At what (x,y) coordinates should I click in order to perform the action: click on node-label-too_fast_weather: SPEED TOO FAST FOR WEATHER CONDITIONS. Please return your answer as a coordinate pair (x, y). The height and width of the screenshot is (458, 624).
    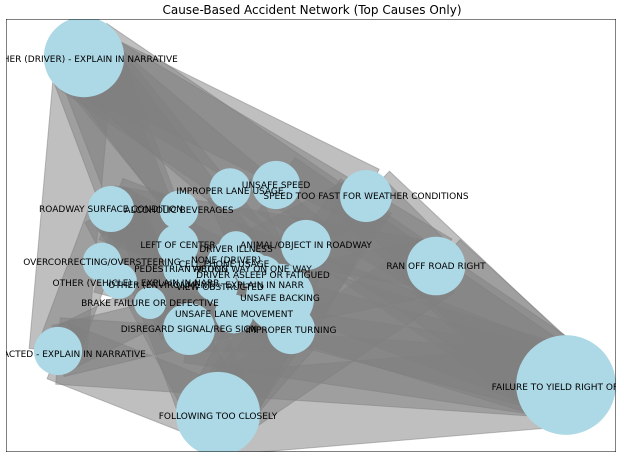
    Looking at the image, I should click on (366, 197).